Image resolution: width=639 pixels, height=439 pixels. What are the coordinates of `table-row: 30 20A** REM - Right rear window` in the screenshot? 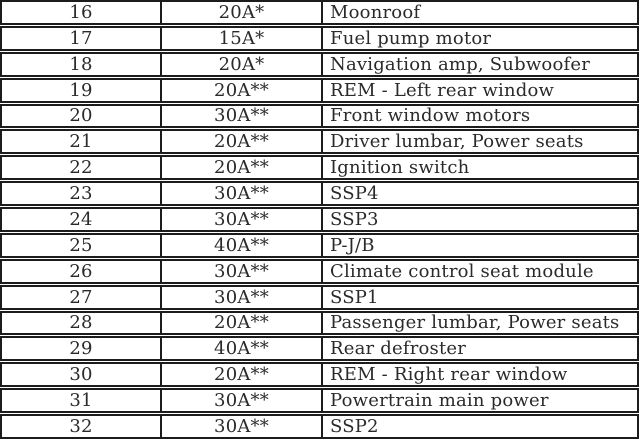 It's located at (319, 375).